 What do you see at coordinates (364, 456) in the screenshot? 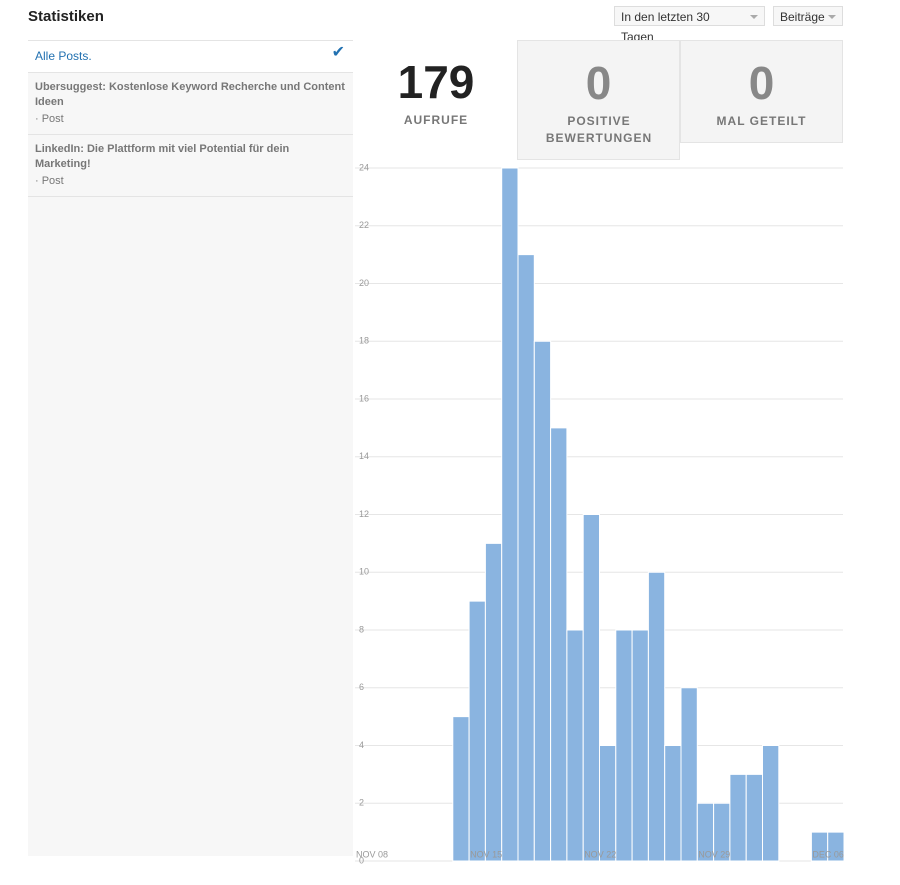
I see `y-tick-label: 14` at bounding box center [364, 456].